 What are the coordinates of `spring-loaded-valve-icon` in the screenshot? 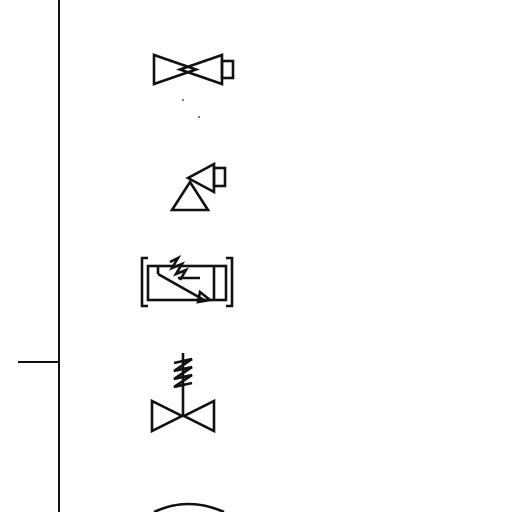 It's located at (183, 393).